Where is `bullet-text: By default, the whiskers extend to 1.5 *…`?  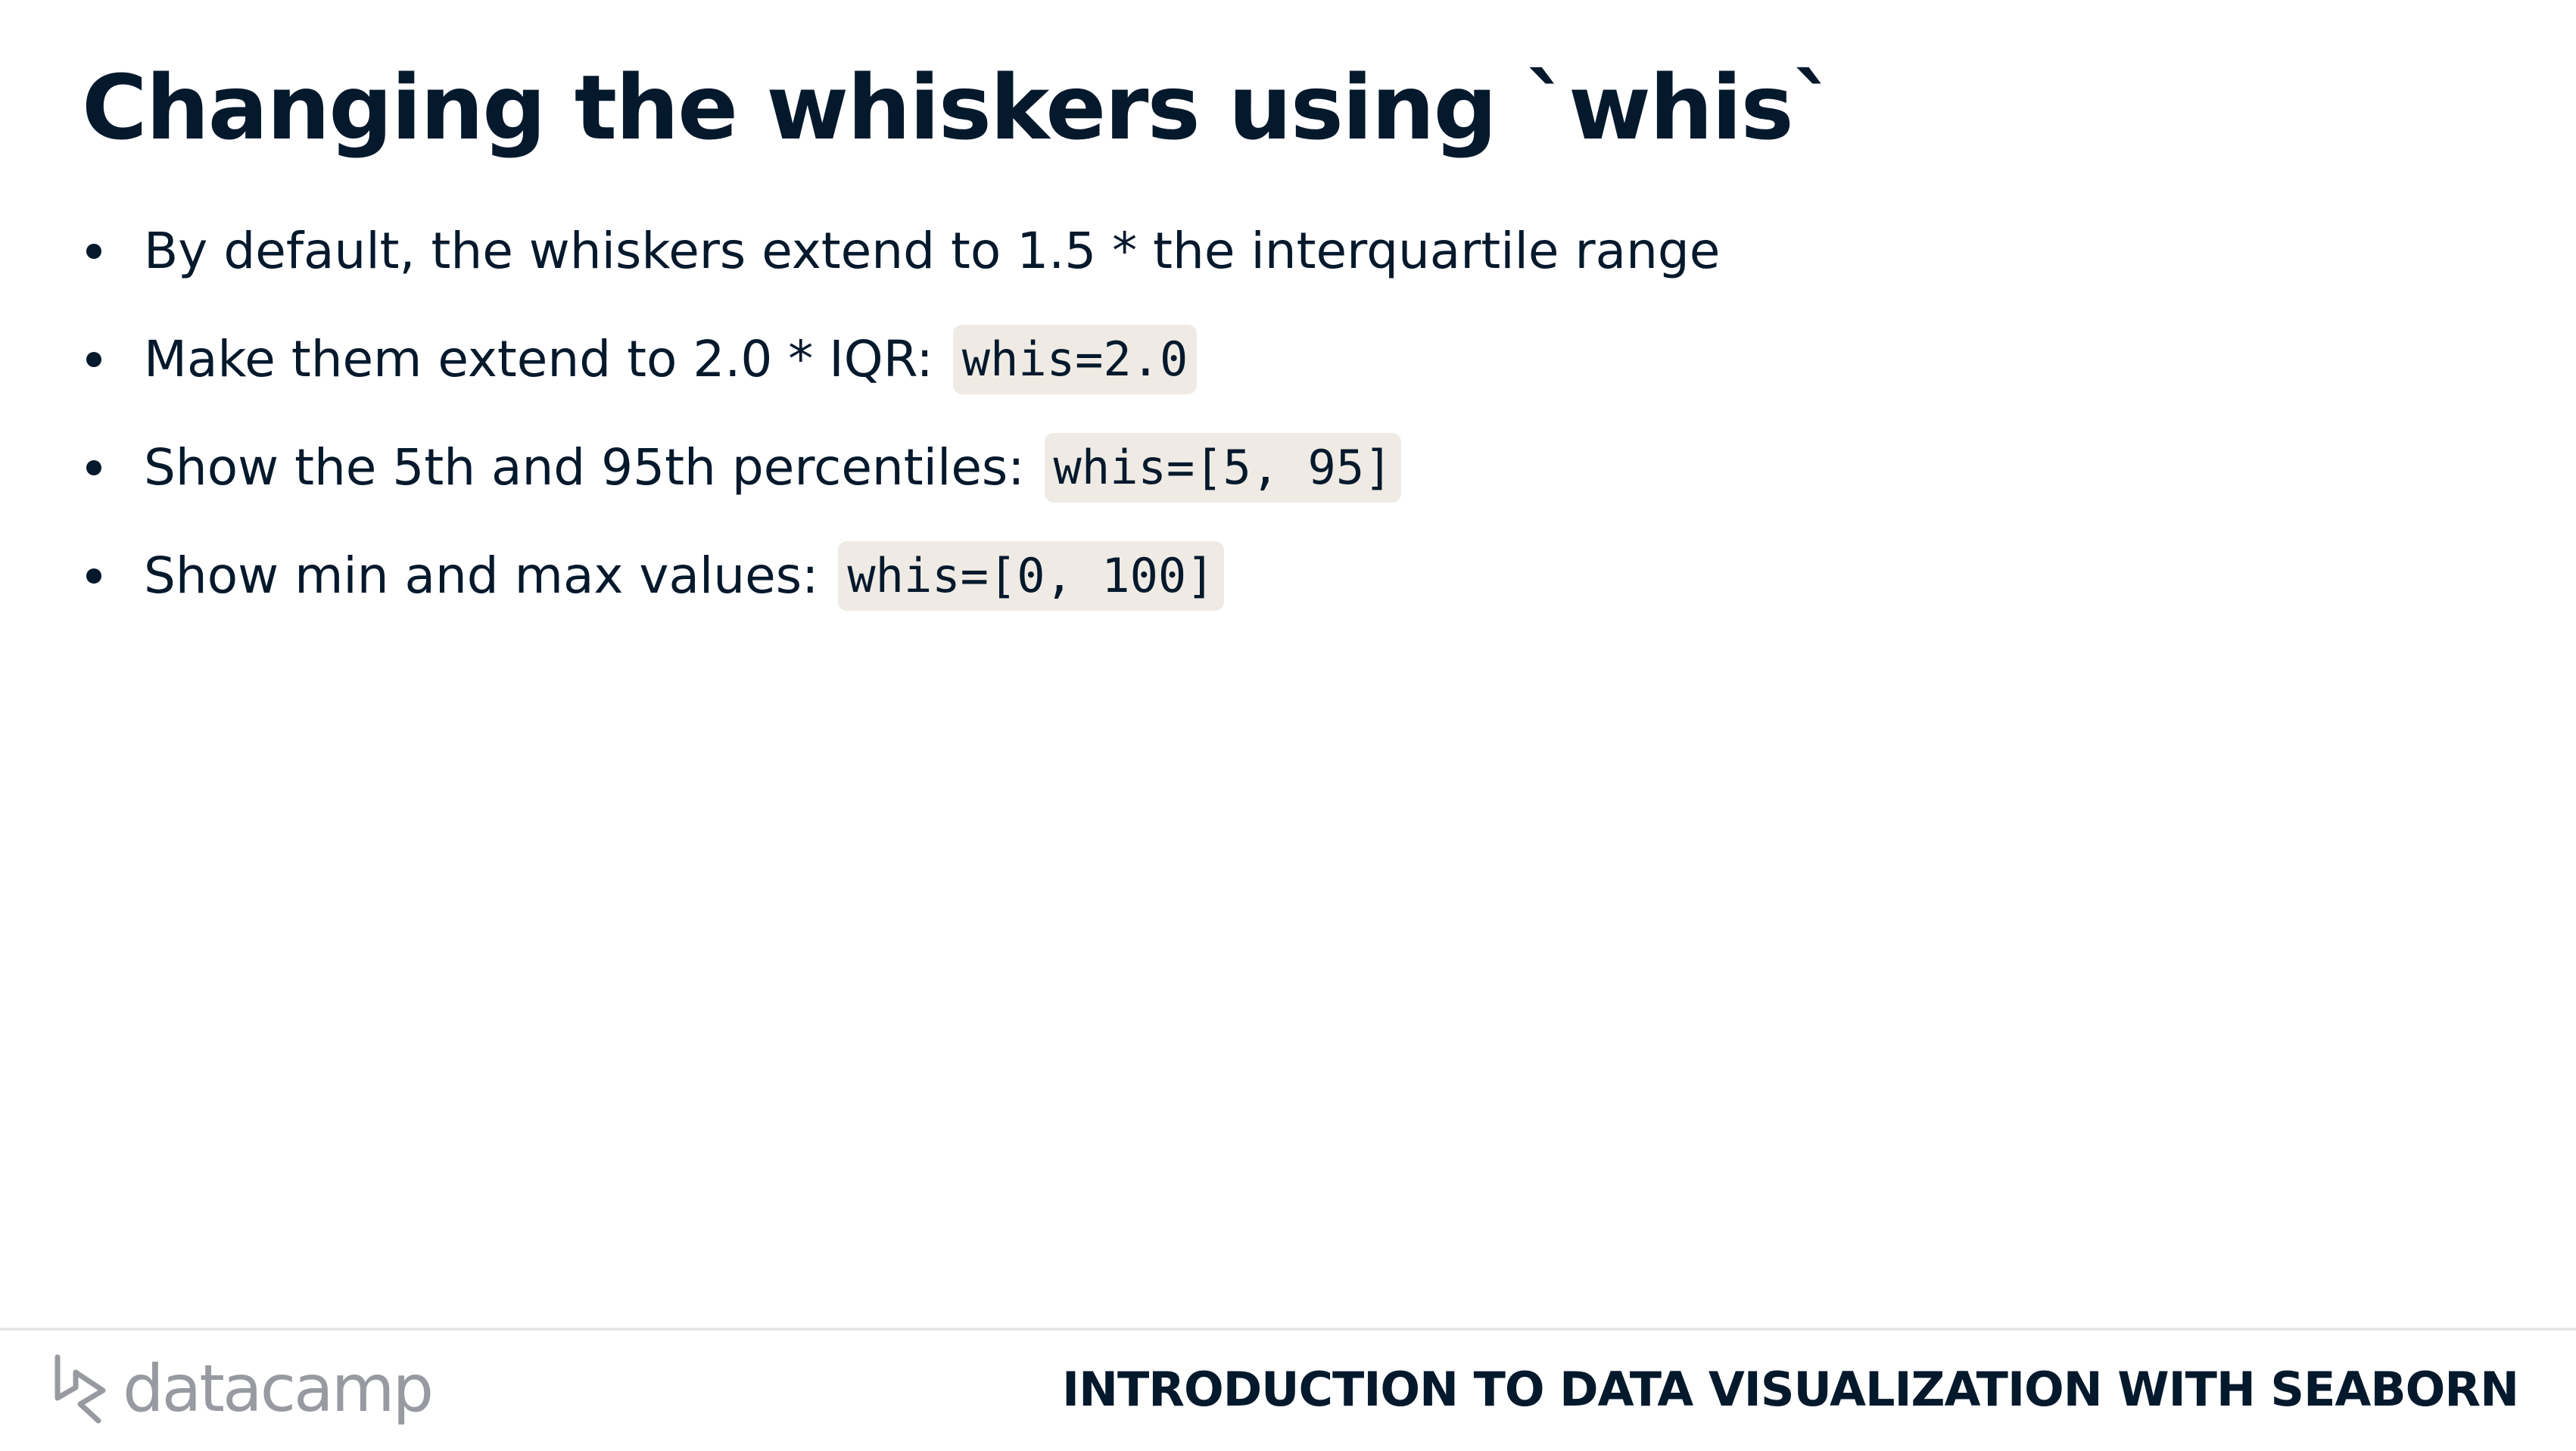 bullet-text: By default, the whiskers extend to 1.5 *… is located at coordinates (932, 251).